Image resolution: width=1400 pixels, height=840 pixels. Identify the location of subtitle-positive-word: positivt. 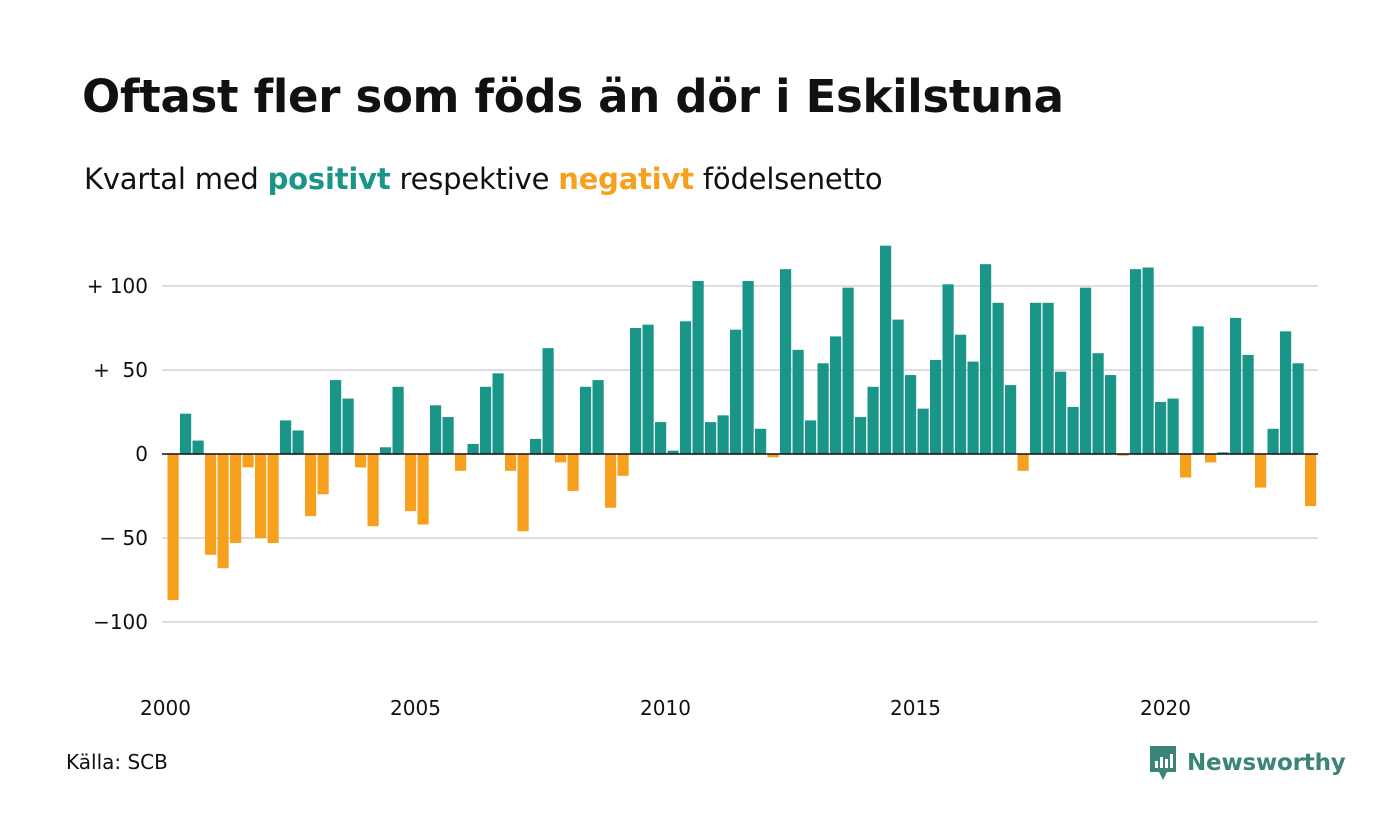
(329, 179).